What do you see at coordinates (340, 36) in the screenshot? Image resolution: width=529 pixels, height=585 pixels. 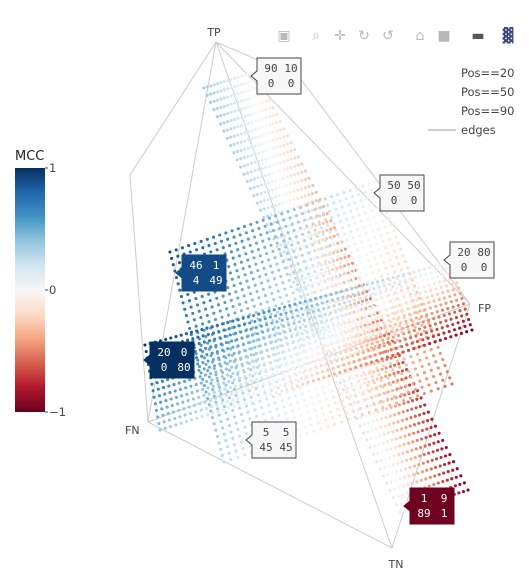 I see `pan-icon: ✛Pan` at bounding box center [340, 36].